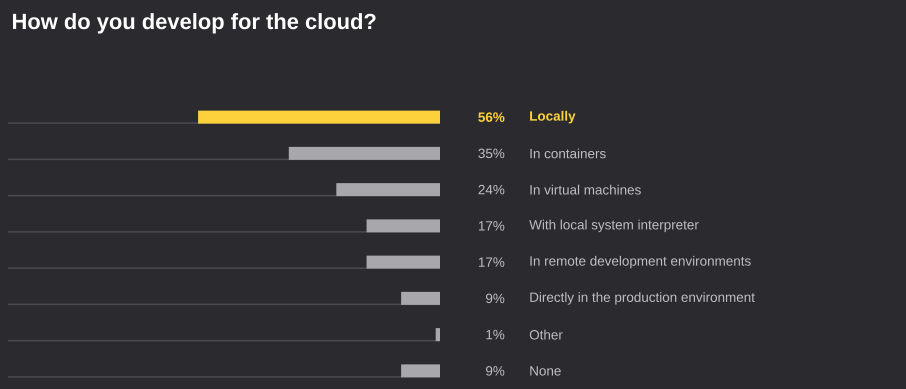  Describe the element at coordinates (491, 189) in the screenshot. I see `data-label: 24%` at that location.